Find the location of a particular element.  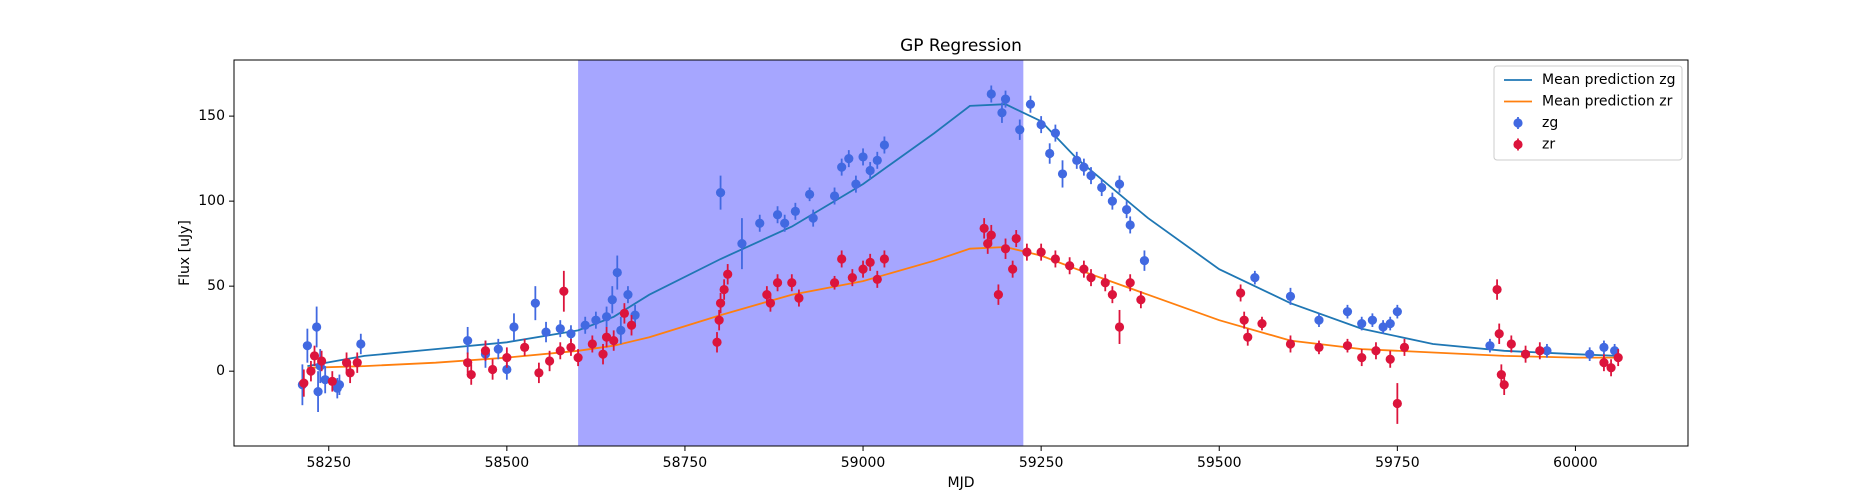

x-axis-label: MJD is located at coordinates (961, 483).